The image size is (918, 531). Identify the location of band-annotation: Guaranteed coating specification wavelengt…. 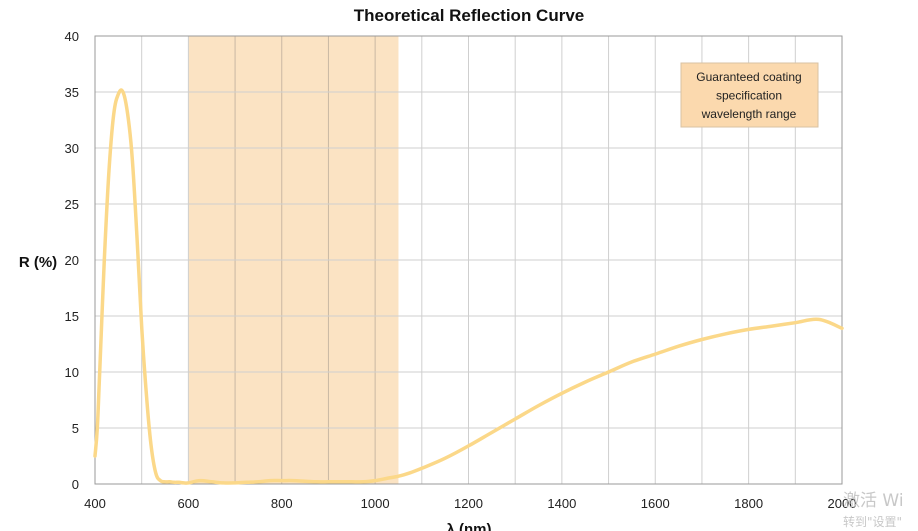
(749, 95).